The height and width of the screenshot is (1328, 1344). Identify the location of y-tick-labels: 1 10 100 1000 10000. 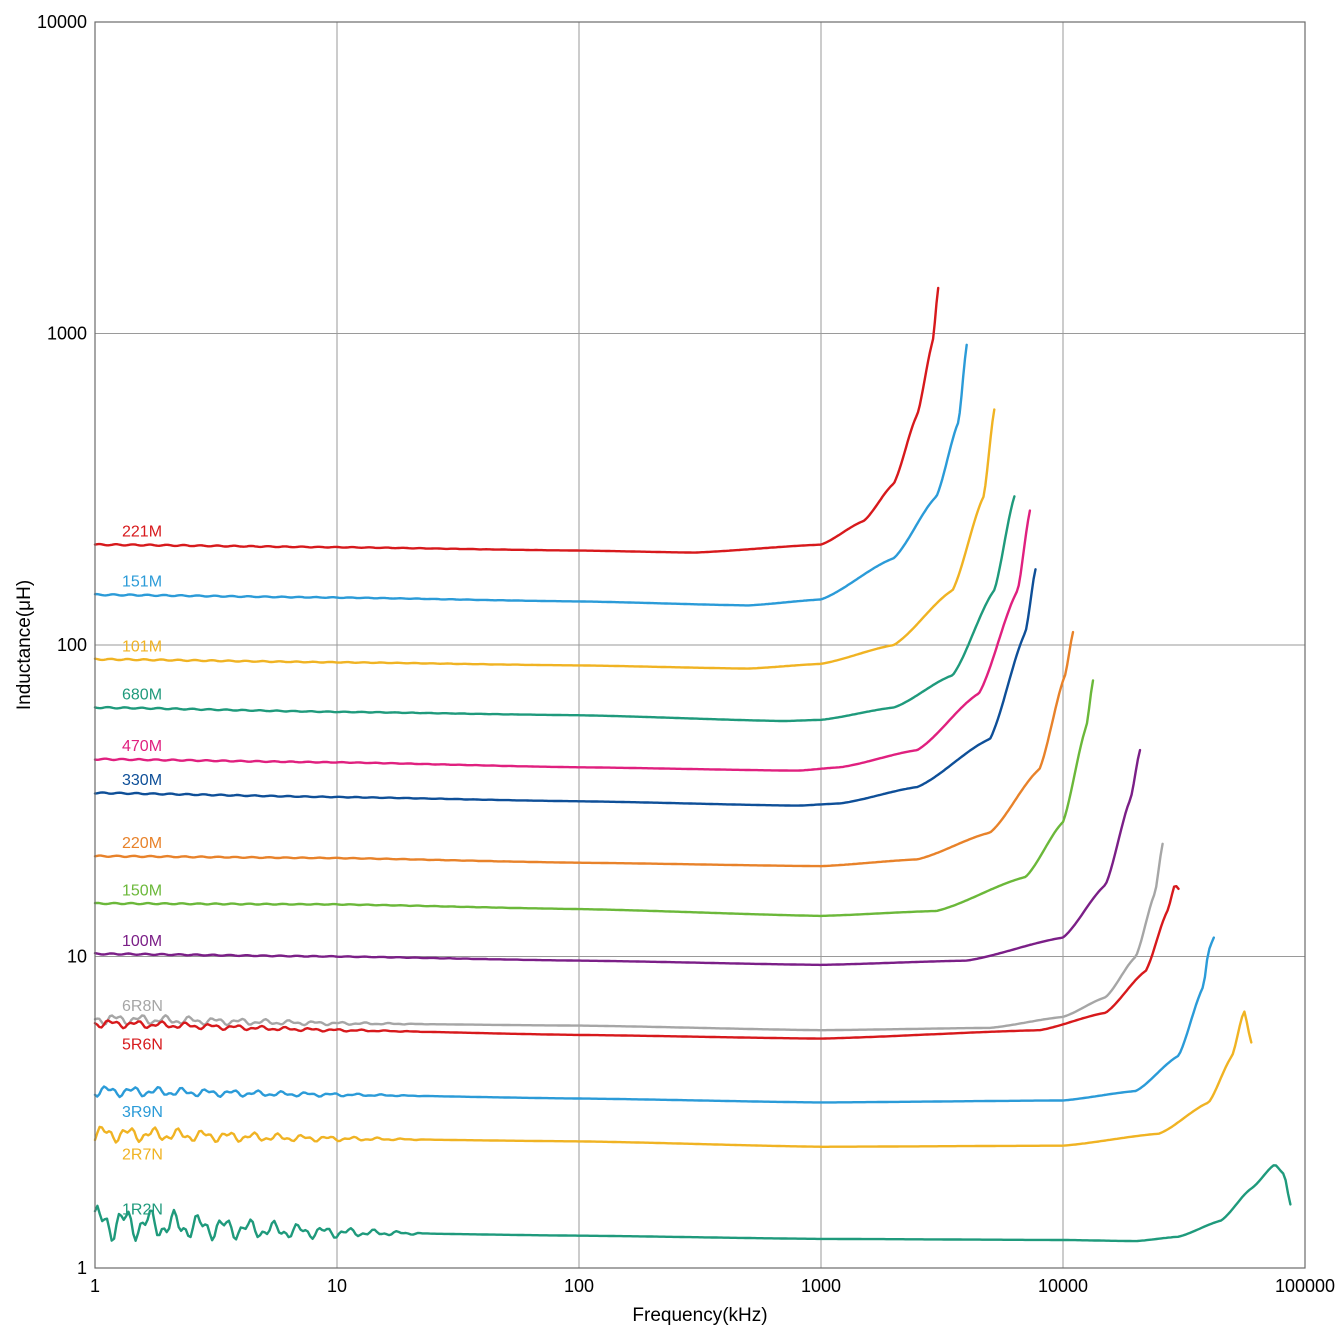
(62, 645).